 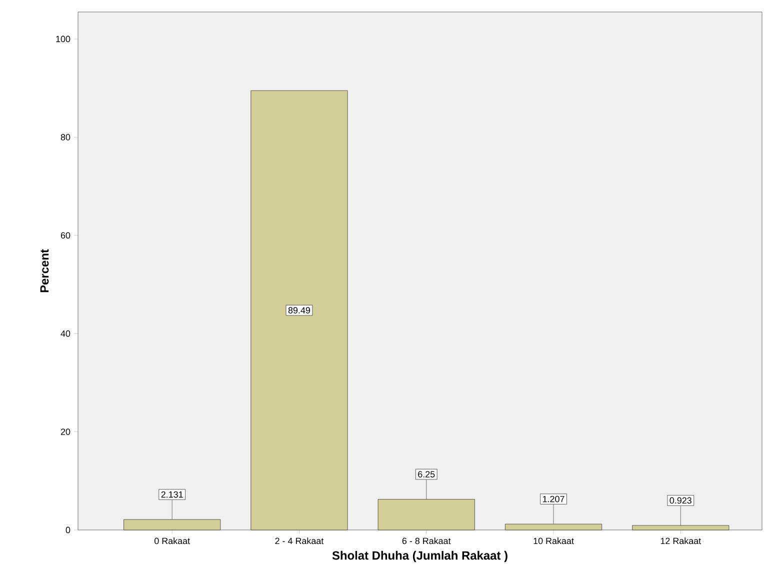 I want to click on x-tick-label: 12 Rakaat, so click(x=680, y=541).